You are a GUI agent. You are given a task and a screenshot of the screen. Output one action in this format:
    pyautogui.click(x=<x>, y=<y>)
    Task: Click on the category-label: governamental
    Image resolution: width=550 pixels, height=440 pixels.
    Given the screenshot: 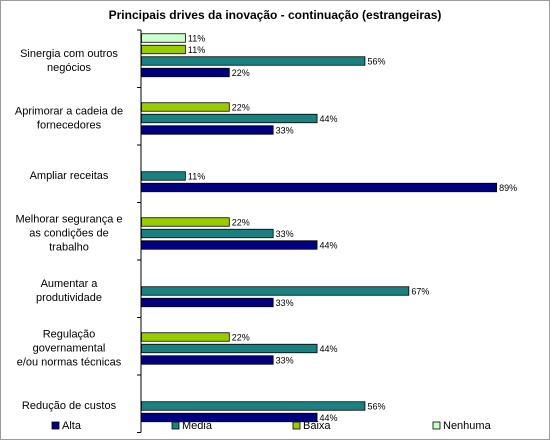 What is the action you would take?
    pyautogui.click(x=69, y=348)
    